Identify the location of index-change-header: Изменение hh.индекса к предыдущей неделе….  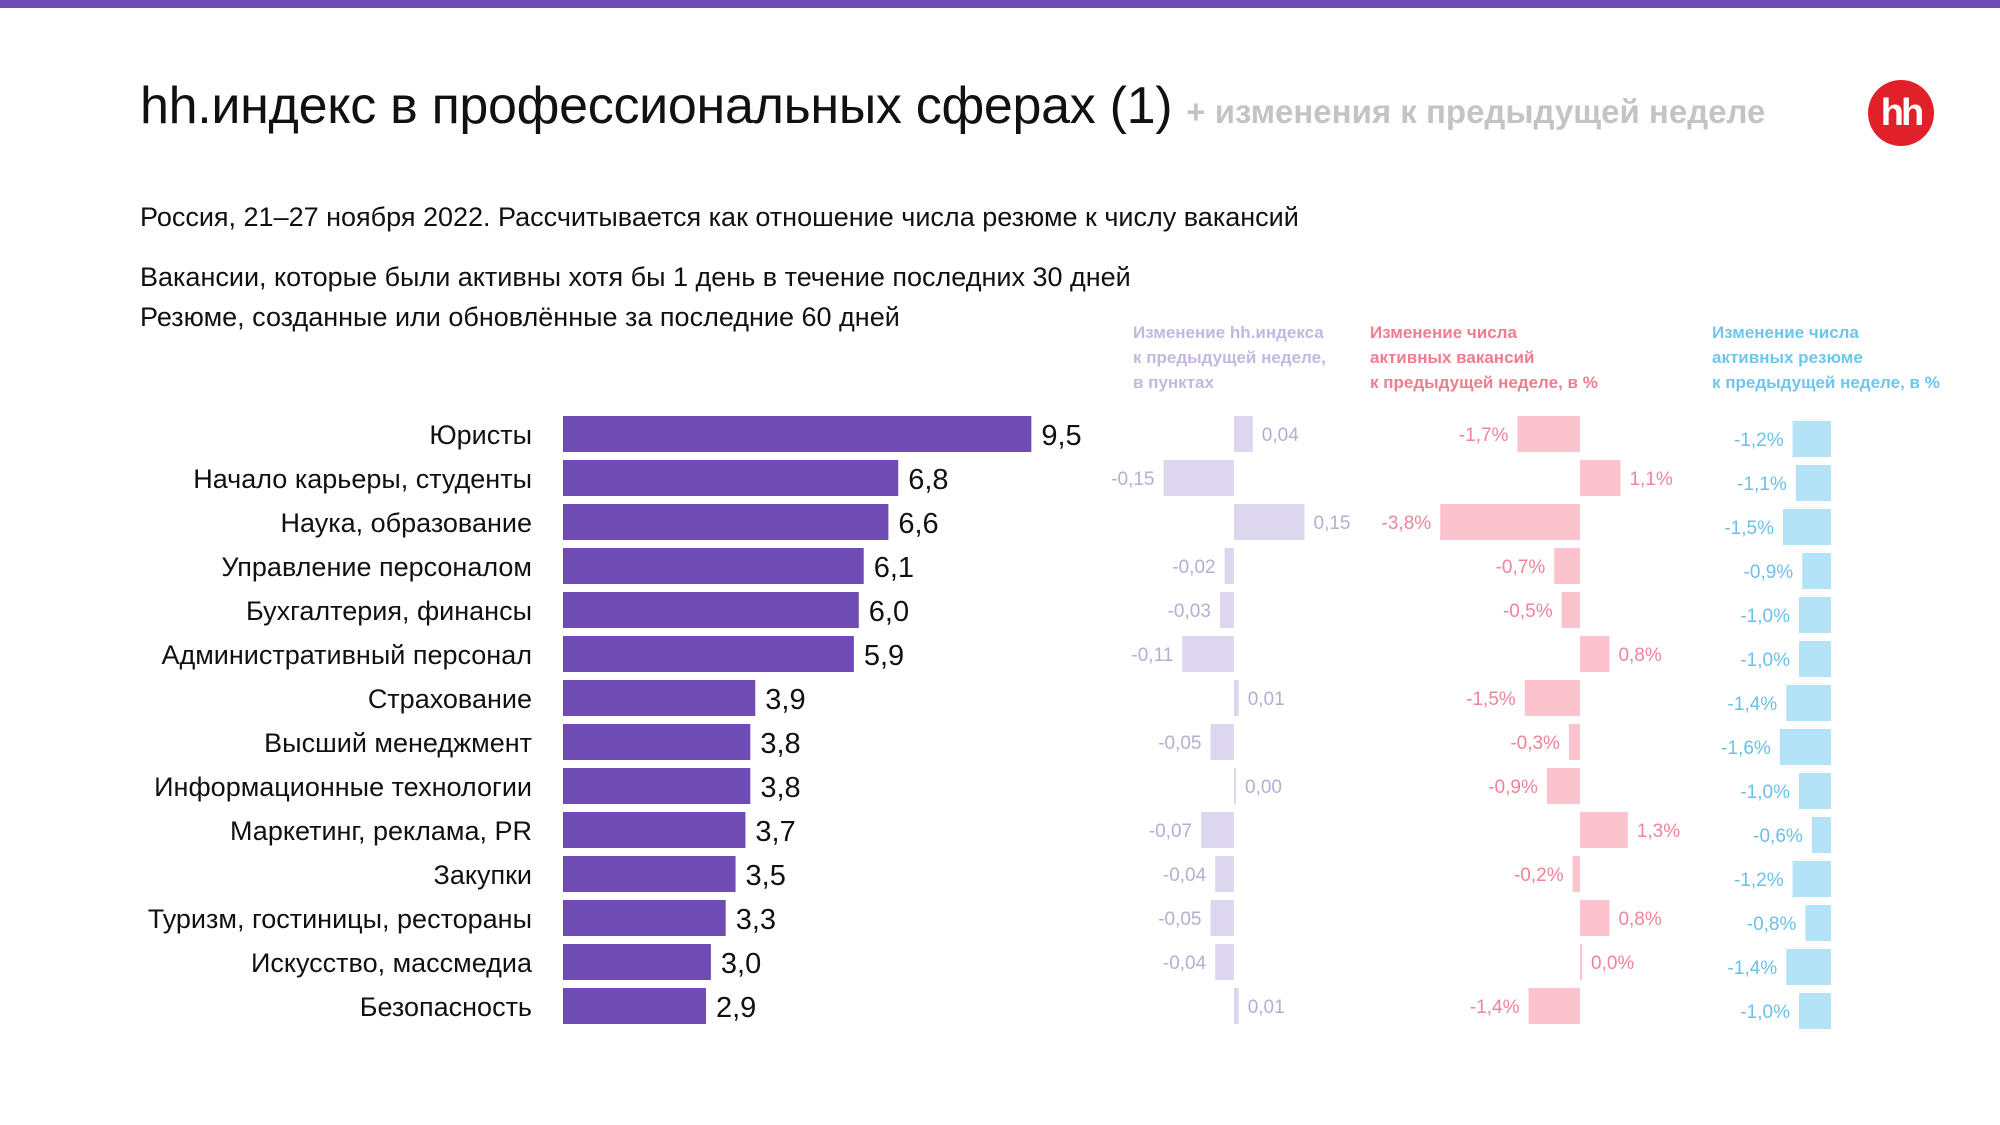
(1229, 357).